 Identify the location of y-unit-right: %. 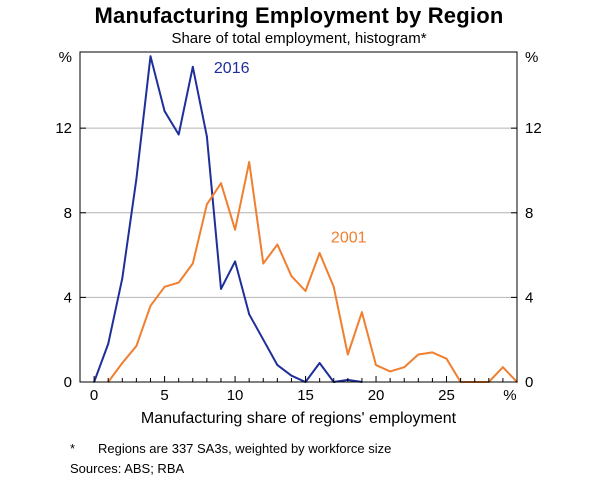
(531, 57).